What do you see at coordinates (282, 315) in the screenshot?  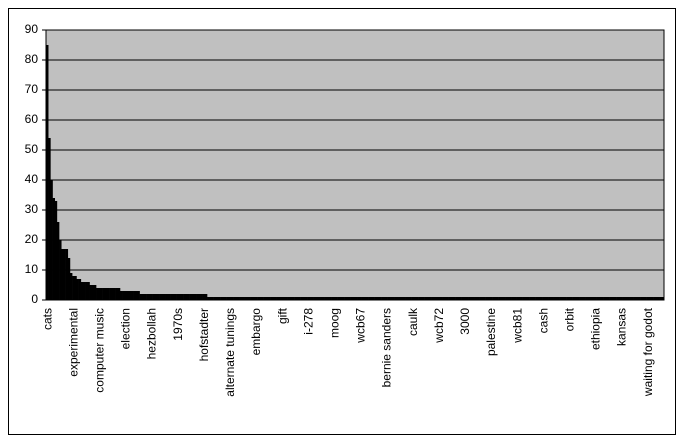 I see `x-tick-label: gift` at bounding box center [282, 315].